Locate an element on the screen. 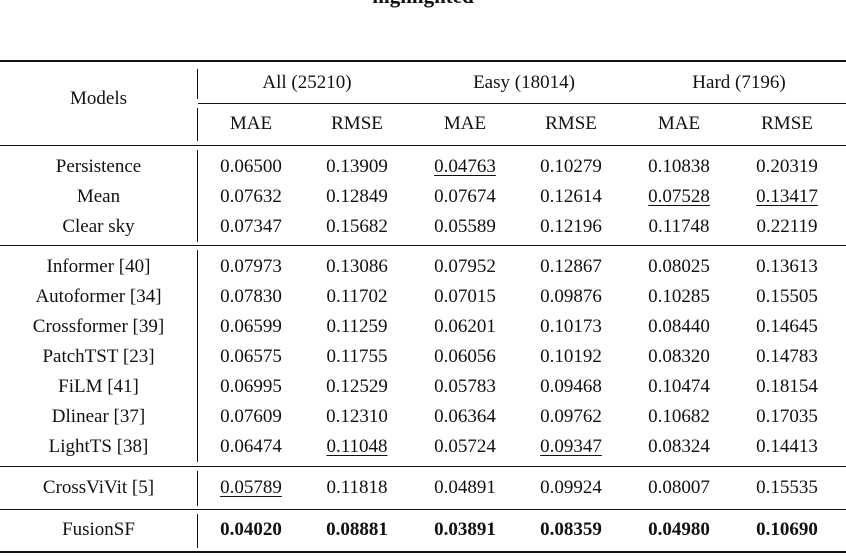 Image resolution: width=846 pixels, height=556 pixels. bottom-rule is located at coordinates (423, 552).